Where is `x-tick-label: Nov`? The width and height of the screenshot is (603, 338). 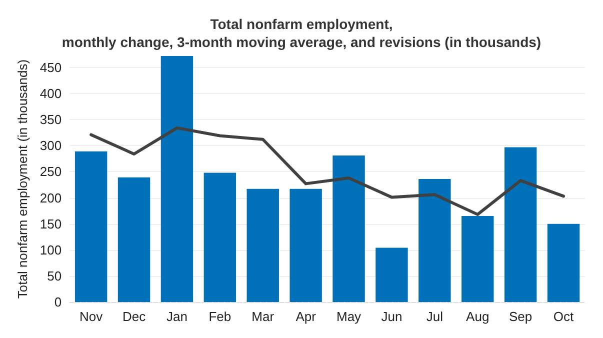
x-tick-label: Nov is located at coordinates (92, 316).